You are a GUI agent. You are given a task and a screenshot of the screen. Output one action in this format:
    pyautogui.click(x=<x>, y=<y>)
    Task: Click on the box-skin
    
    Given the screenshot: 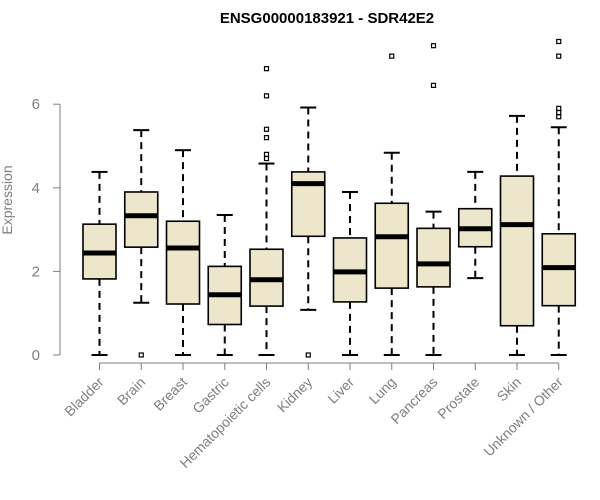 What is the action you would take?
    pyautogui.click(x=517, y=235)
    